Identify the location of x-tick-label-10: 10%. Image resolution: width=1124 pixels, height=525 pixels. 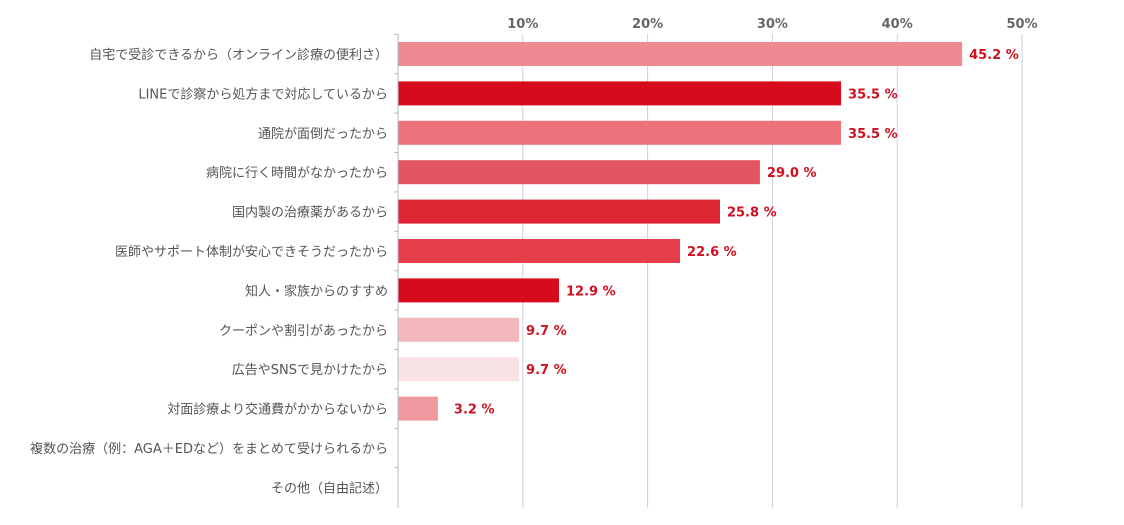
(522, 24).